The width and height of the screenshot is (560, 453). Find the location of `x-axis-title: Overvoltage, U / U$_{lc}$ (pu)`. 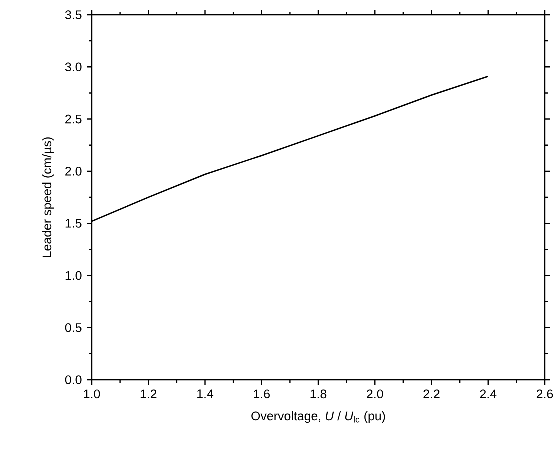

x-axis-title: Overvoltage, U / U$_{lc}$ (pu) is located at coordinates (319, 417).